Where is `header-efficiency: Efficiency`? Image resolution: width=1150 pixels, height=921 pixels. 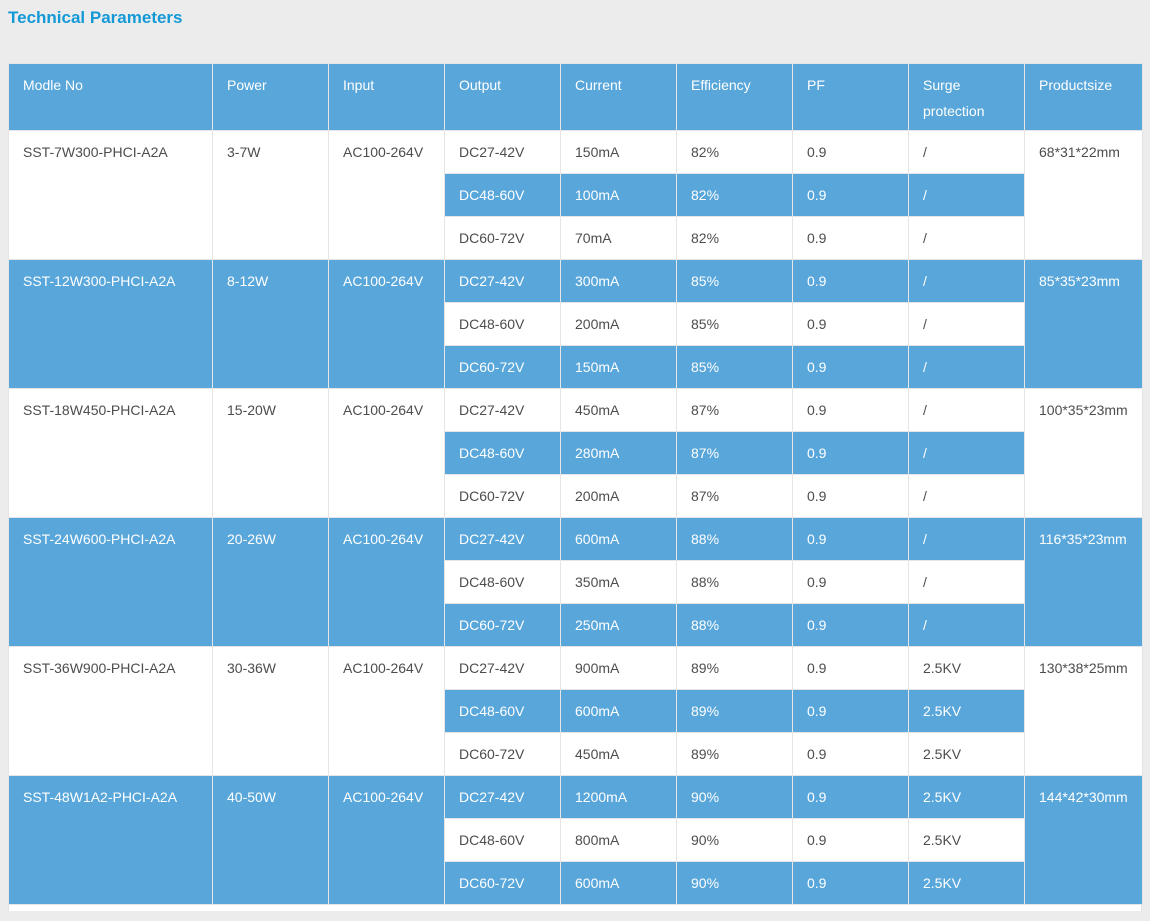
header-efficiency: Efficiency is located at coordinates (734, 97).